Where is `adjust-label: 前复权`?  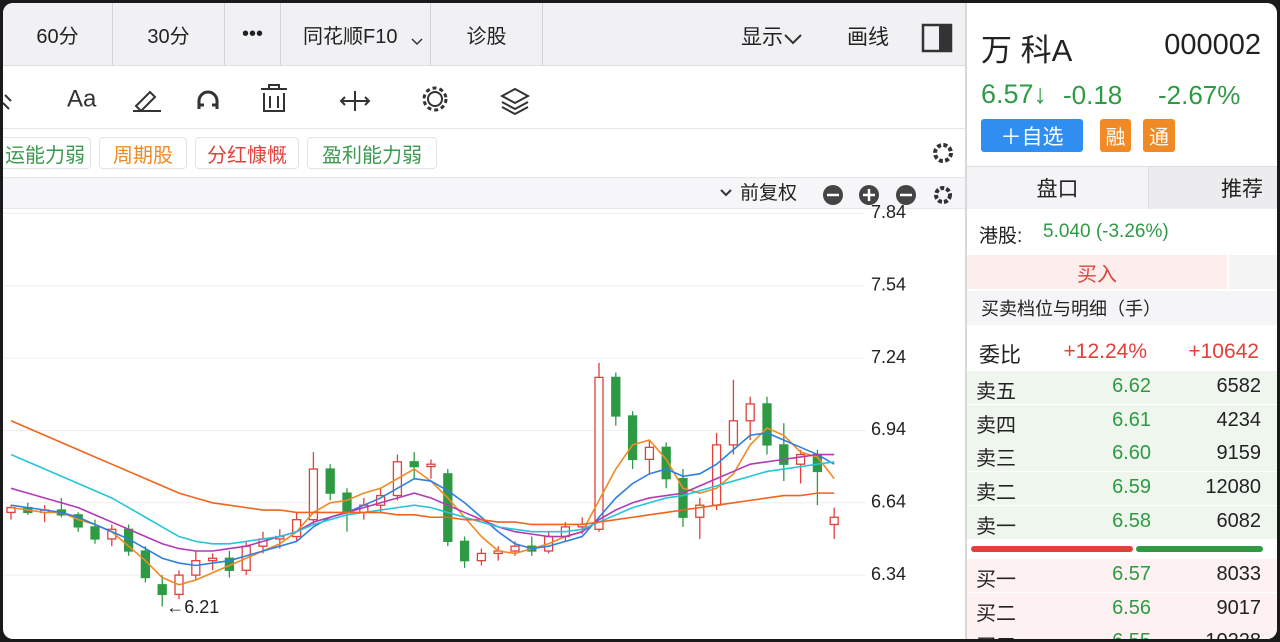 adjust-label: 前复权 is located at coordinates (768, 193).